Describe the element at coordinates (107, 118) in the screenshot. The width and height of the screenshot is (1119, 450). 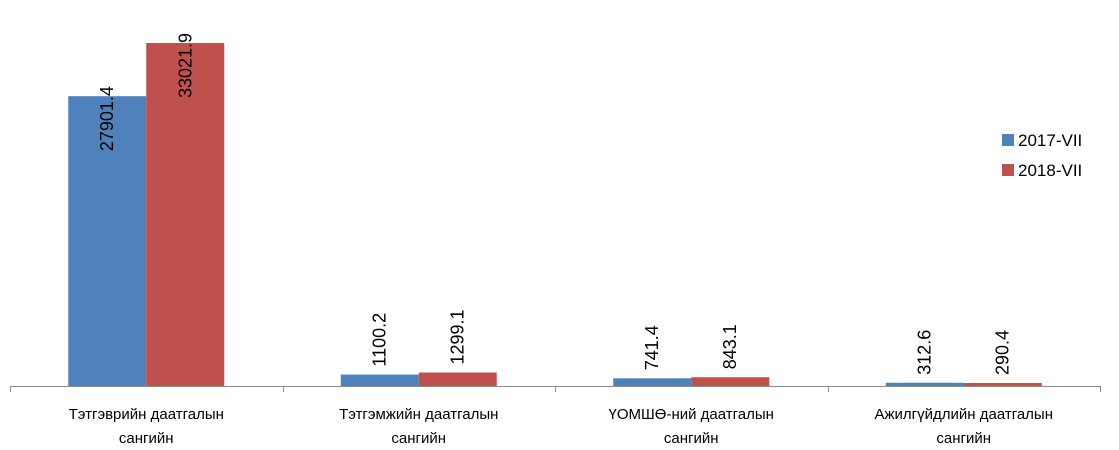
I see `data-label: 27901.4` at that location.